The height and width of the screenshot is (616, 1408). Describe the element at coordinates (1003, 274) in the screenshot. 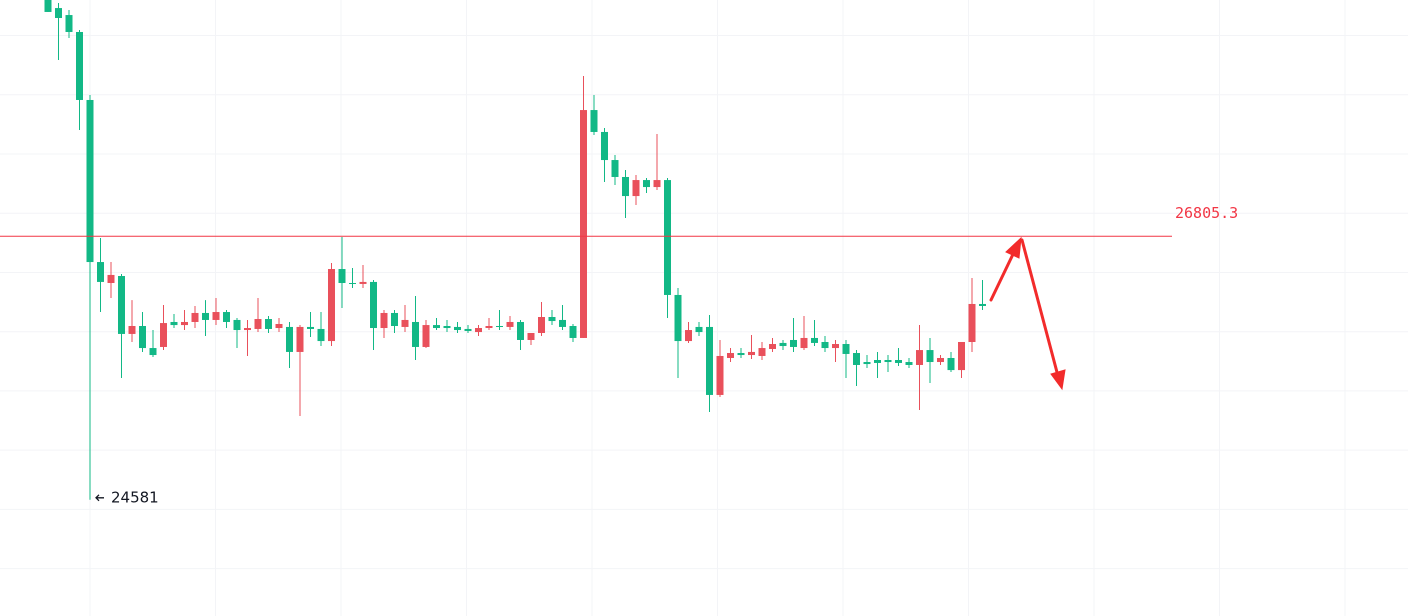

I see `arrow-up-line` at that location.